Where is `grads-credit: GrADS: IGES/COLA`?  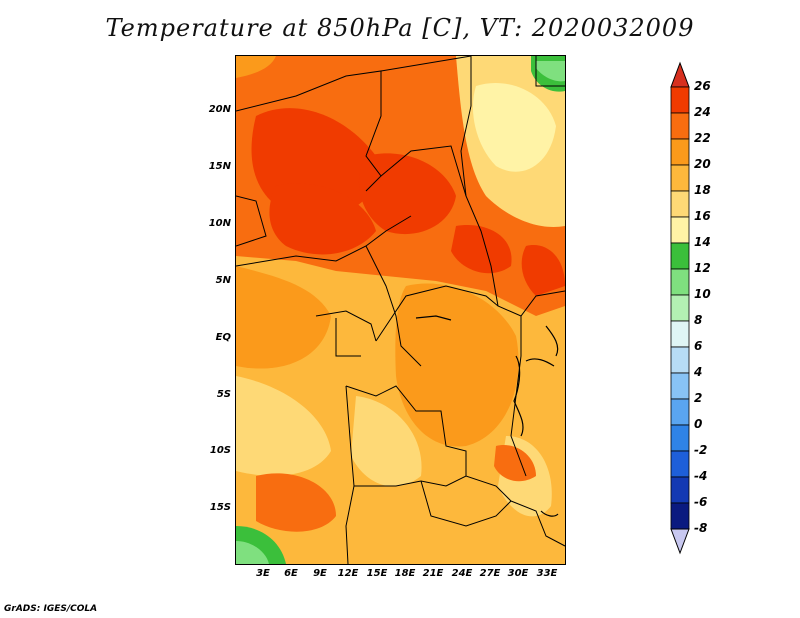 grads-credit: GrADS: IGES/COLA is located at coordinates (51, 609).